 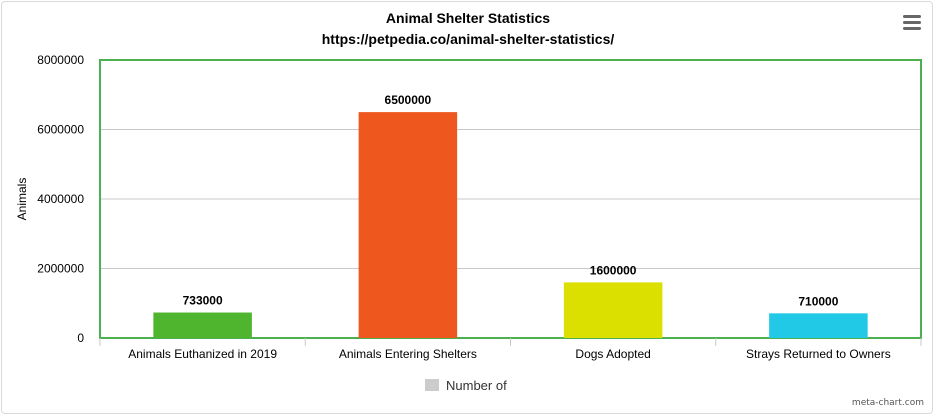 What do you see at coordinates (887, 403) in the screenshot?
I see `credit-text: meta-chart.com` at bounding box center [887, 403].